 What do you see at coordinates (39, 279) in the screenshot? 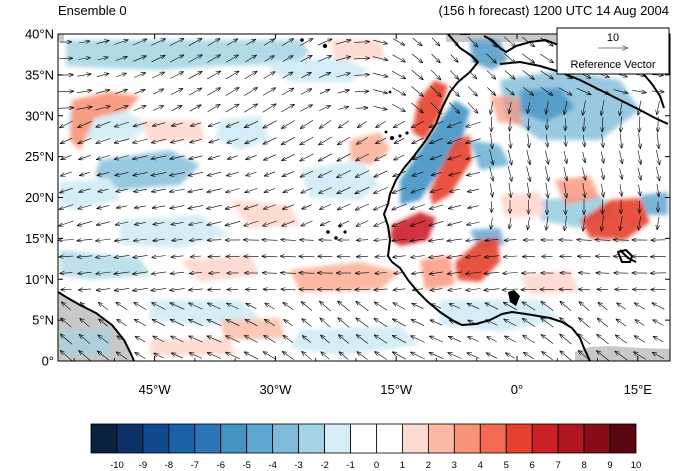
I see `lat-tick-label: 10°N` at bounding box center [39, 279].